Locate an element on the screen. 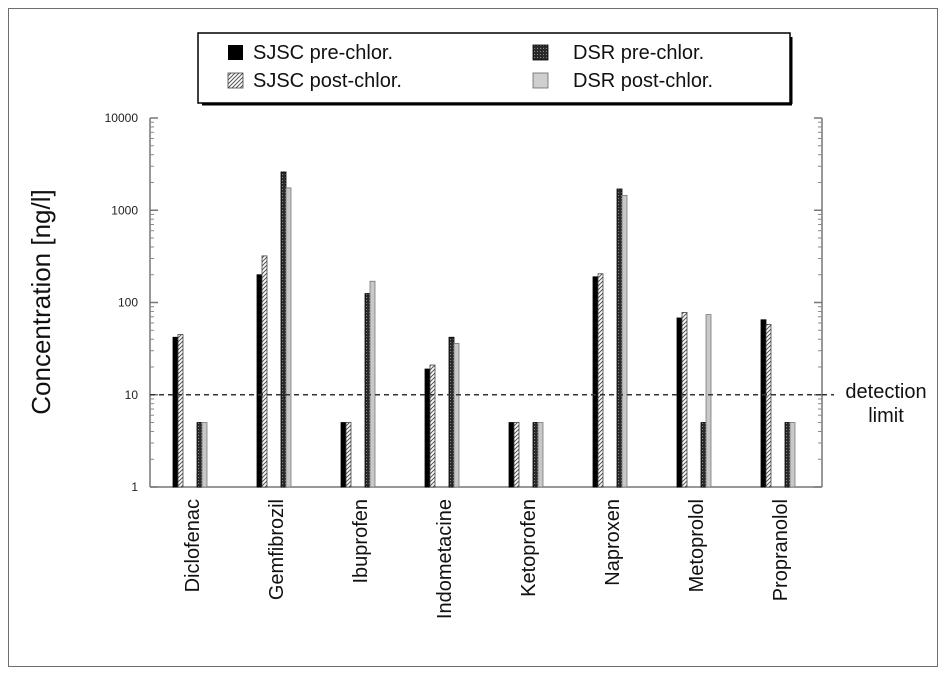 The height and width of the screenshot is (675, 946). bar-dsr-post-diclofenac is located at coordinates (204, 455).